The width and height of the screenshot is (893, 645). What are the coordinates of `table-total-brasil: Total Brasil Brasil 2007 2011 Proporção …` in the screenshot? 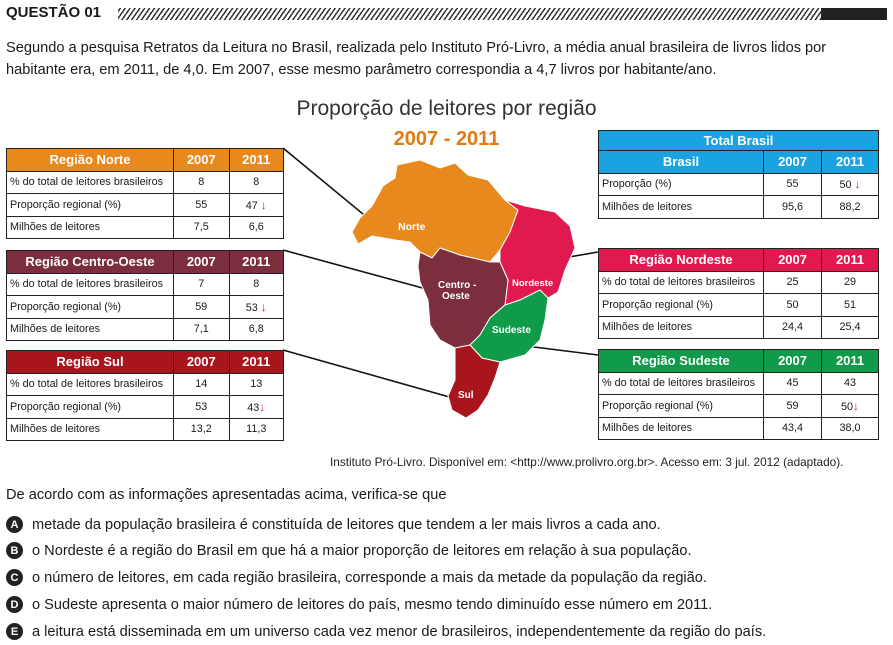 It's located at (738, 174).